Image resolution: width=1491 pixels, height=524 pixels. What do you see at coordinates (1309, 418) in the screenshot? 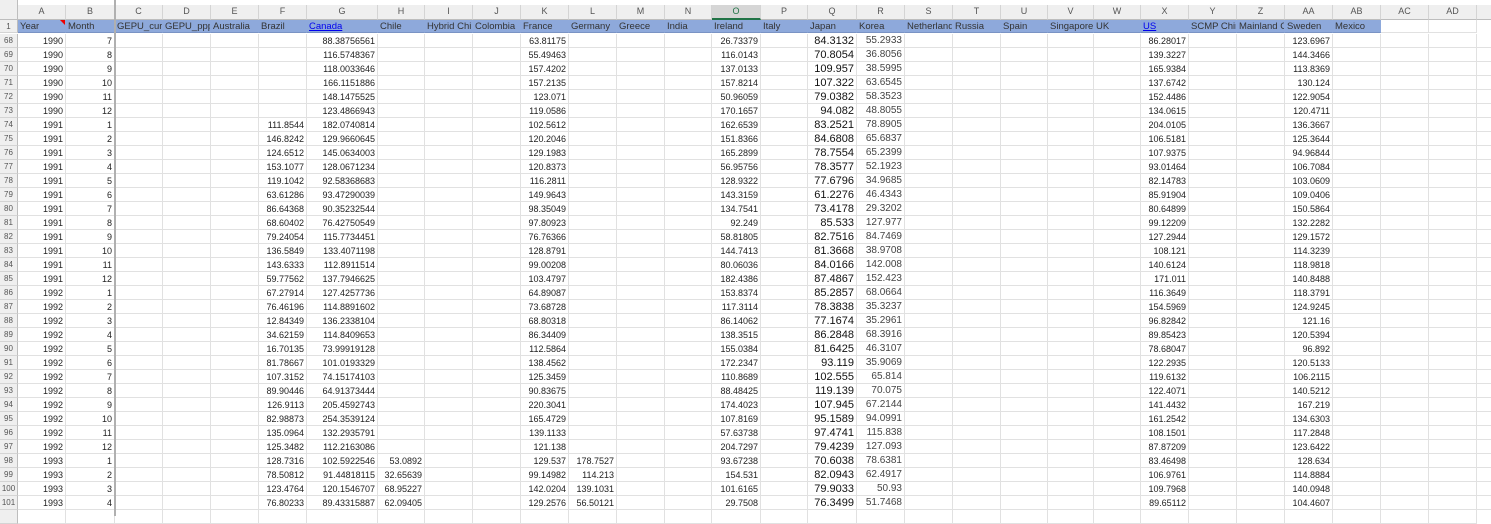
I see `cell-AA: 134.6303` at bounding box center [1309, 418].